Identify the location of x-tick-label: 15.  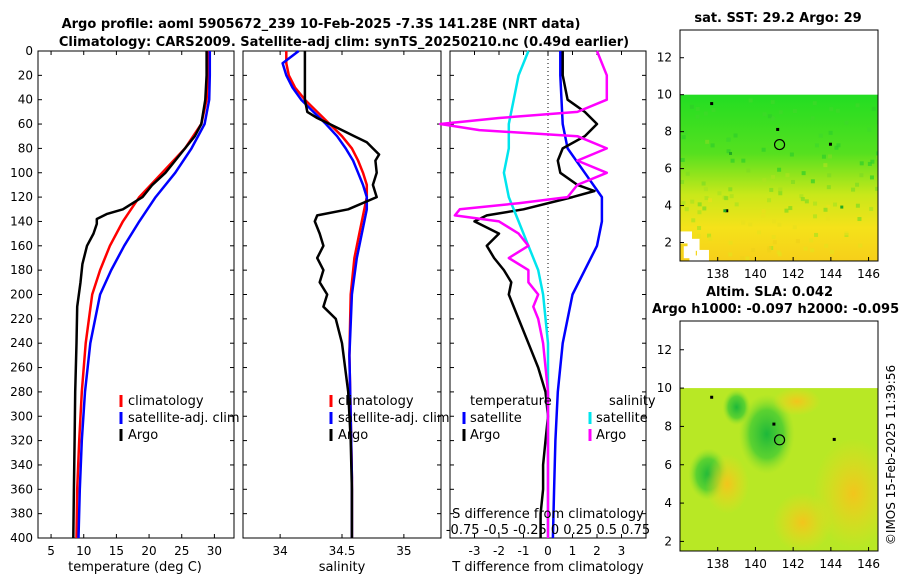
(116, 551).